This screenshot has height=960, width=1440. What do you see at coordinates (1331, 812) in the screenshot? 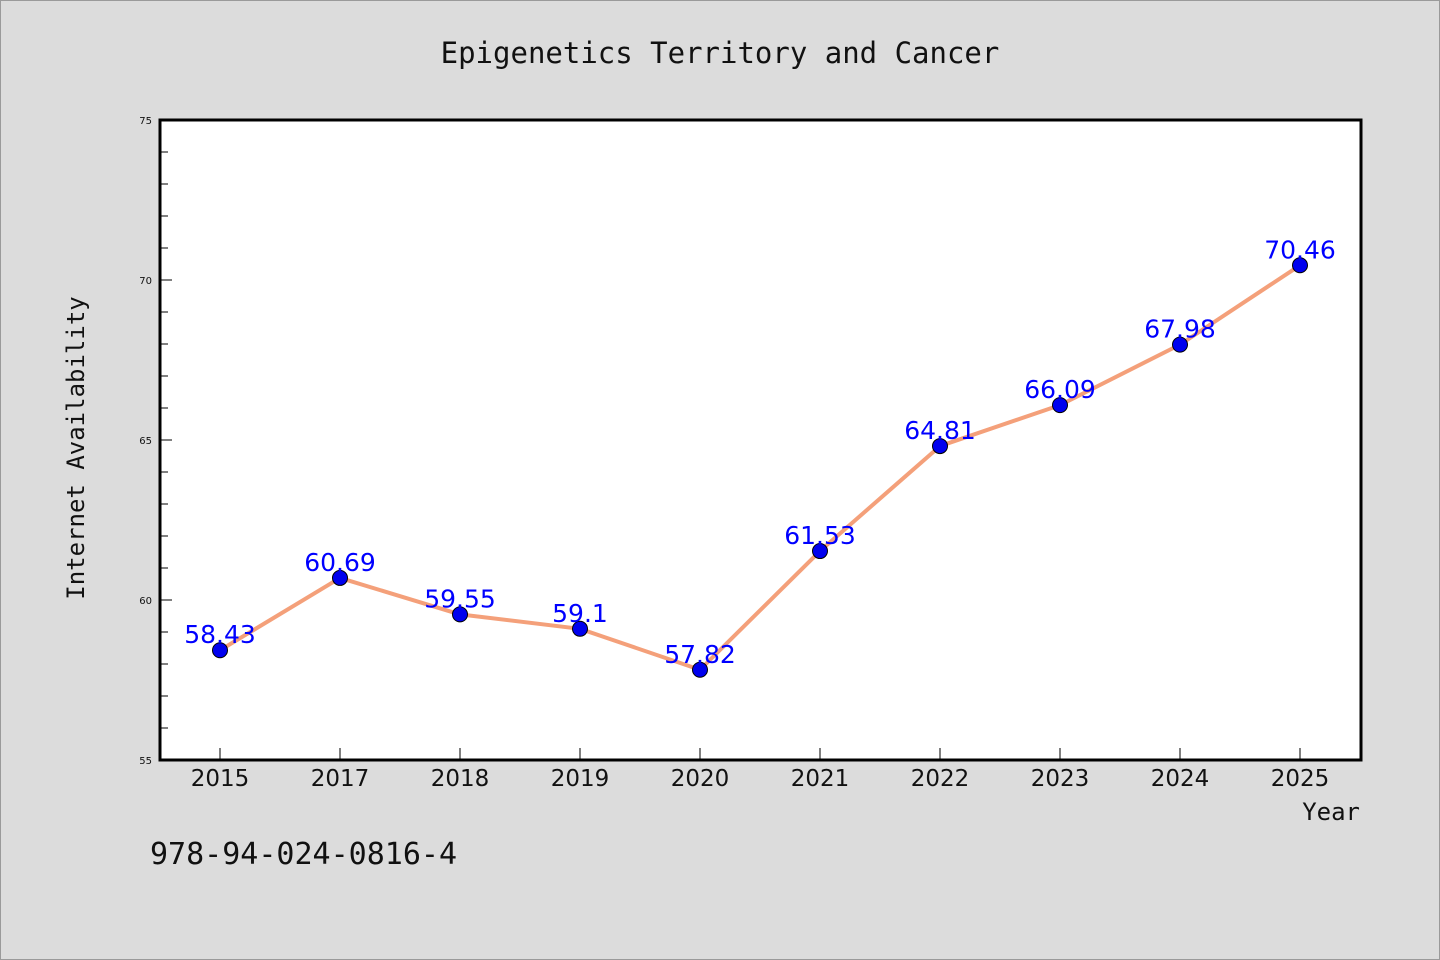
I see `x-axis-label: Year` at bounding box center [1331, 812].